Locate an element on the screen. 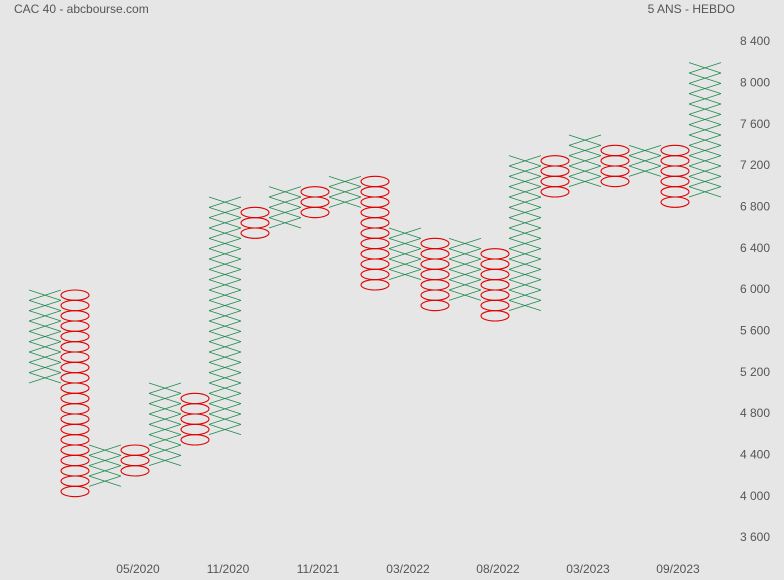 The image size is (784, 580). y-tick-label: 7 200 is located at coordinates (755, 165).